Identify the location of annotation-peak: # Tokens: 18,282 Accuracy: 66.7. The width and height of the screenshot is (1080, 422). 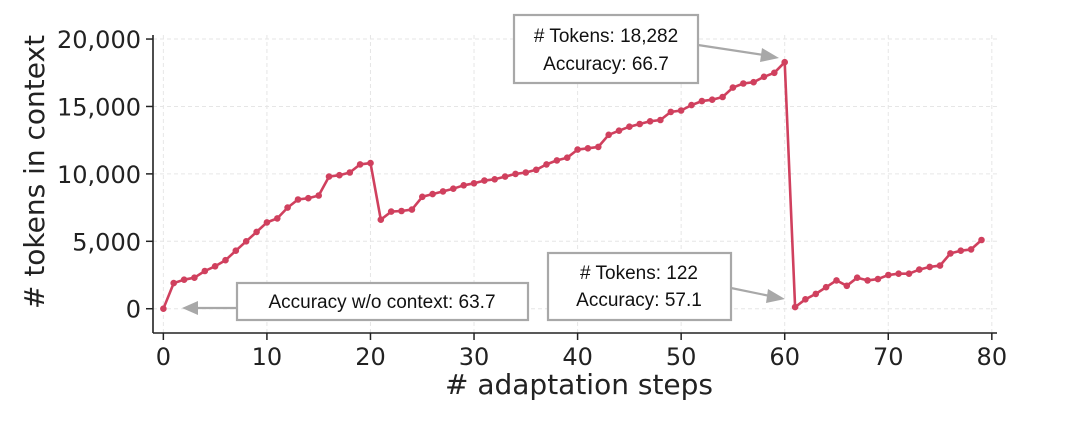
(645, 49).